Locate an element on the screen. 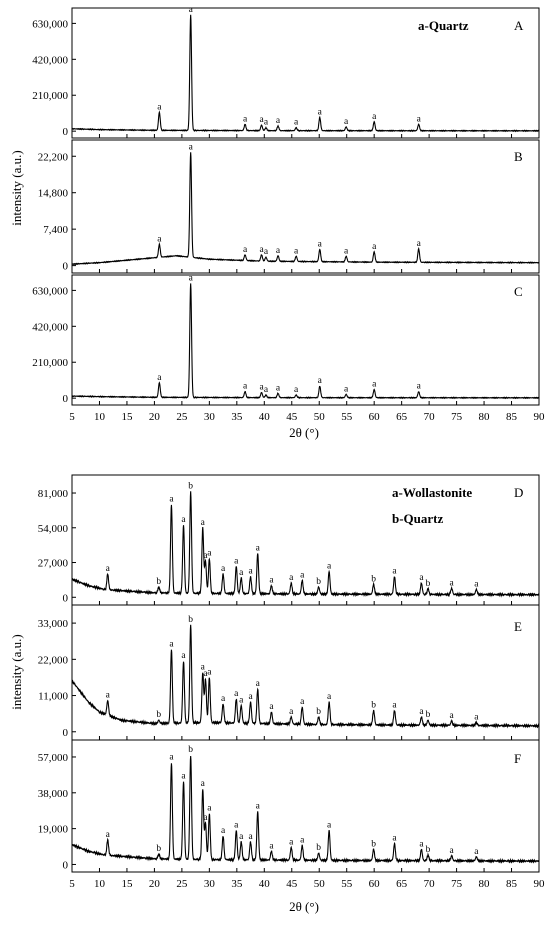 The width and height of the screenshot is (550, 927). panel-e-ytick-label: 22,000 is located at coordinates (53, 660).